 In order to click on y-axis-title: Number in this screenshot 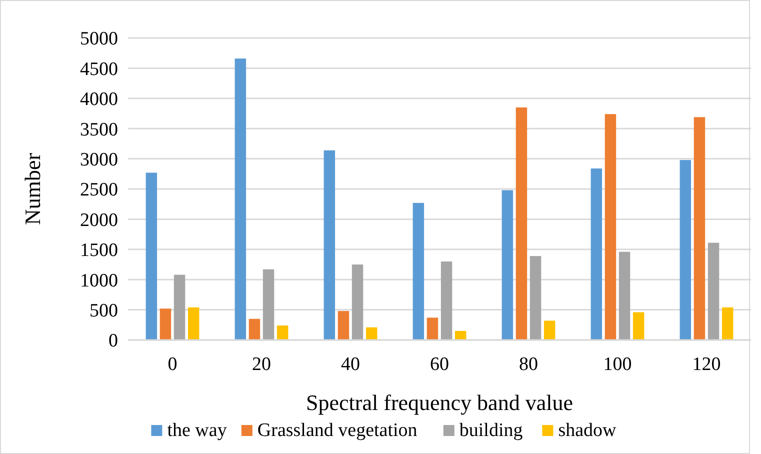, I will do `click(32, 189)`.